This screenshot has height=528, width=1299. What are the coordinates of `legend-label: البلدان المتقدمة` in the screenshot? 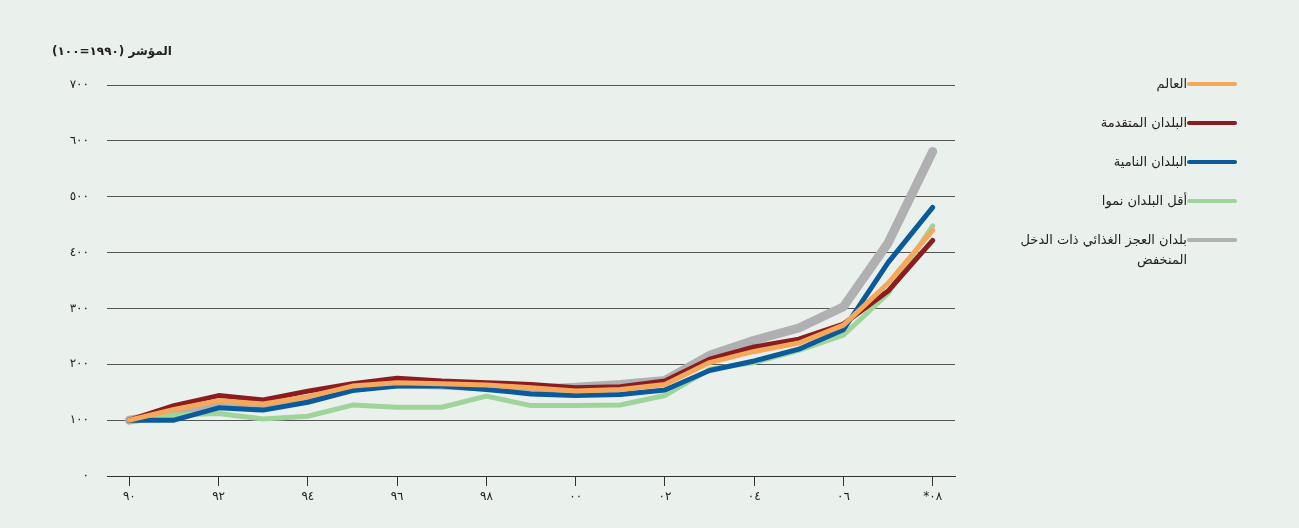 It's located at (1143, 123).